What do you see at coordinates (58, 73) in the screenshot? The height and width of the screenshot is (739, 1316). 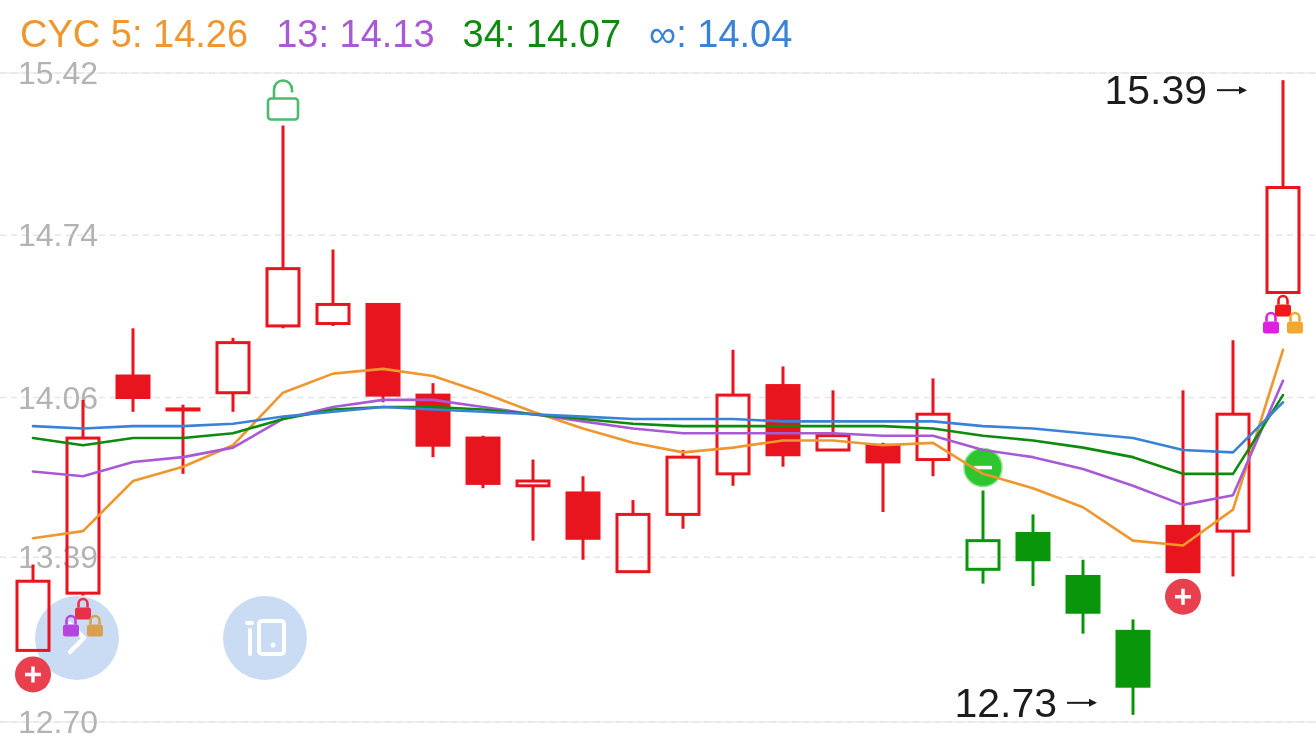 I see `y-tick-label: 15.42` at bounding box center [58, 73].